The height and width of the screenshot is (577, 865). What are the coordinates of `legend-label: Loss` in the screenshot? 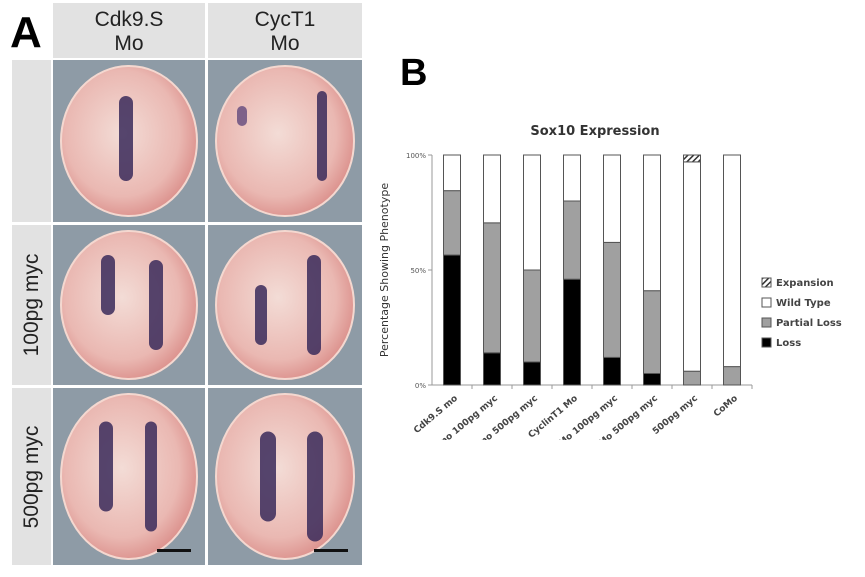 It's located at (788, 343).